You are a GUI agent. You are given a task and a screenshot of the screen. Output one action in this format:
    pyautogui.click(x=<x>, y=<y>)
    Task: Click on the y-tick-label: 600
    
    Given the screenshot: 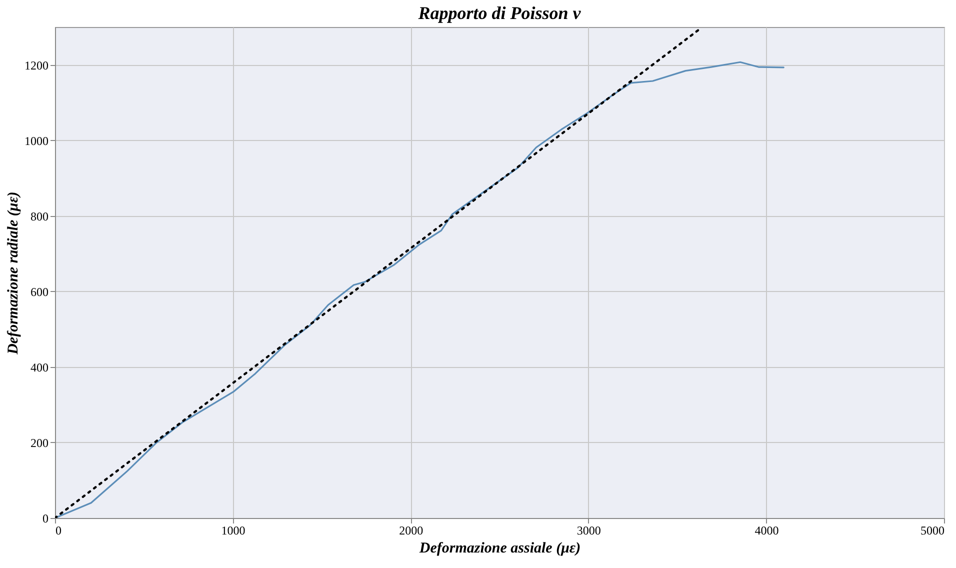 What is the action you would take?
    pyautogui.click(x=39, y=291)
    